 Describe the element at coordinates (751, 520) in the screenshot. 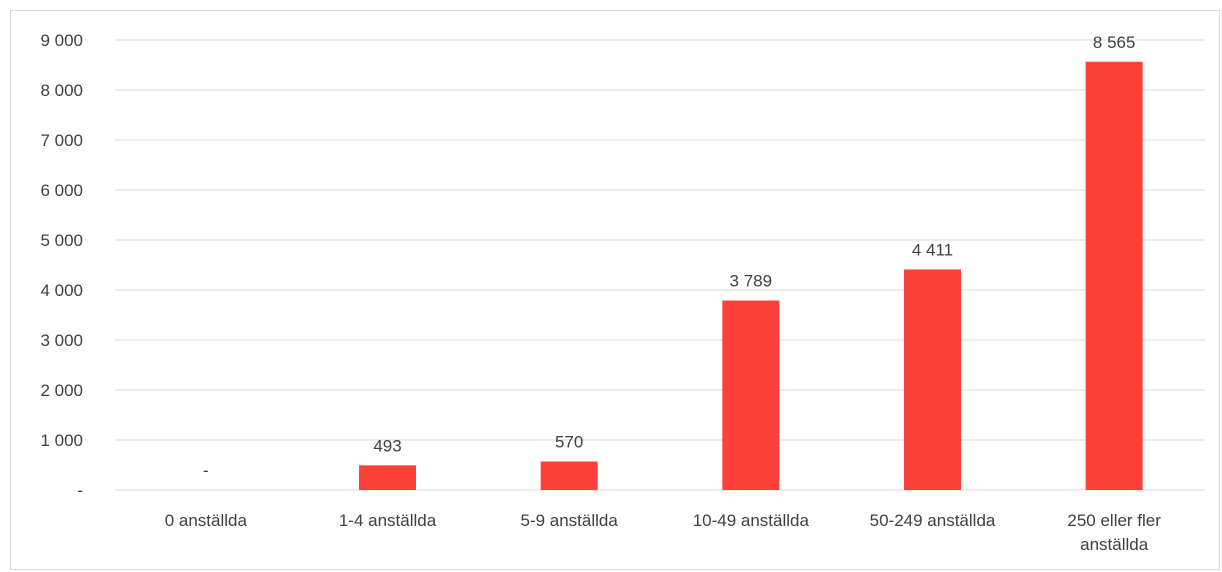

I see `category-label: 10-49 anställda` at that location.